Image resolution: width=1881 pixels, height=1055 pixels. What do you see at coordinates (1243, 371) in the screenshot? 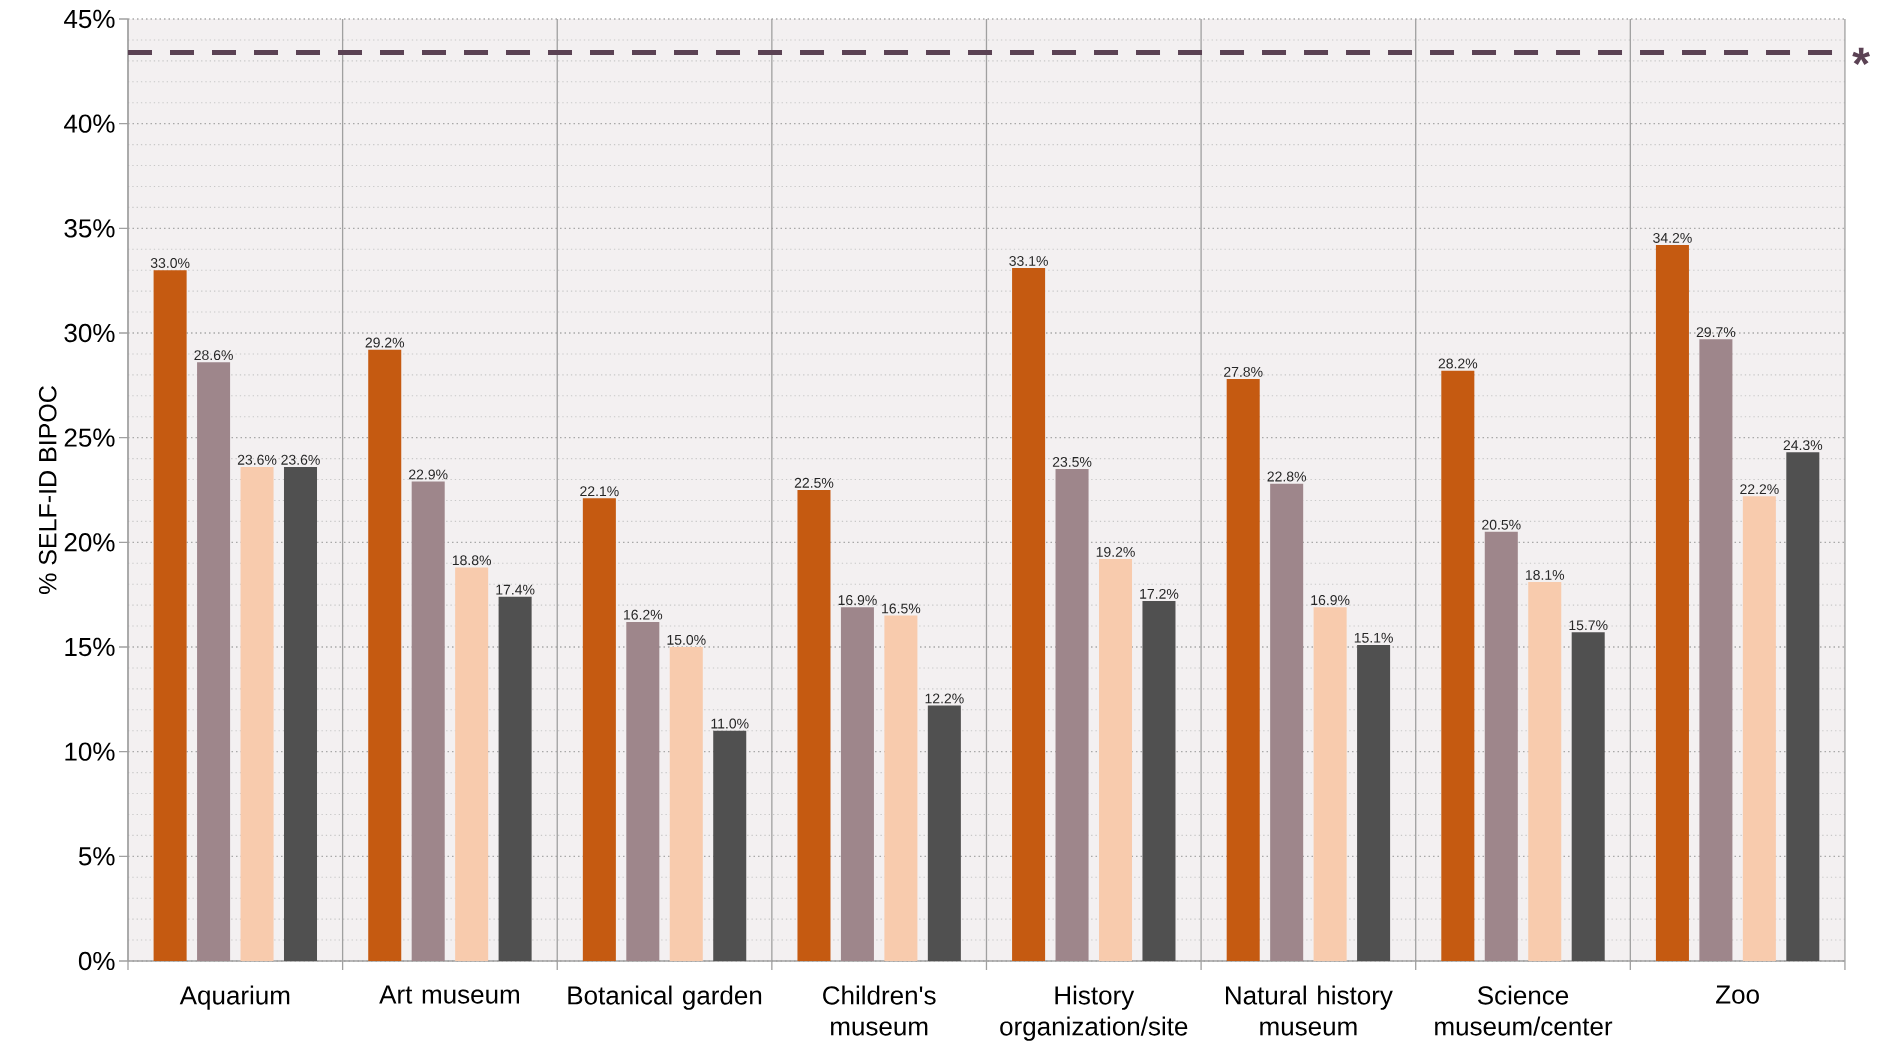
I see `data-label: 27.8%` at bounding box center [1243, 371].